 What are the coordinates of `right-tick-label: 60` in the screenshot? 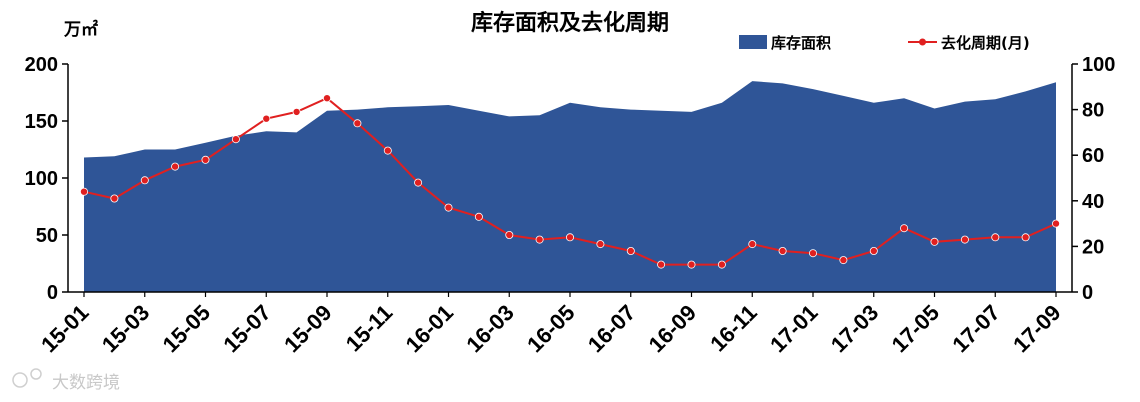 It's located at (1093, 156).